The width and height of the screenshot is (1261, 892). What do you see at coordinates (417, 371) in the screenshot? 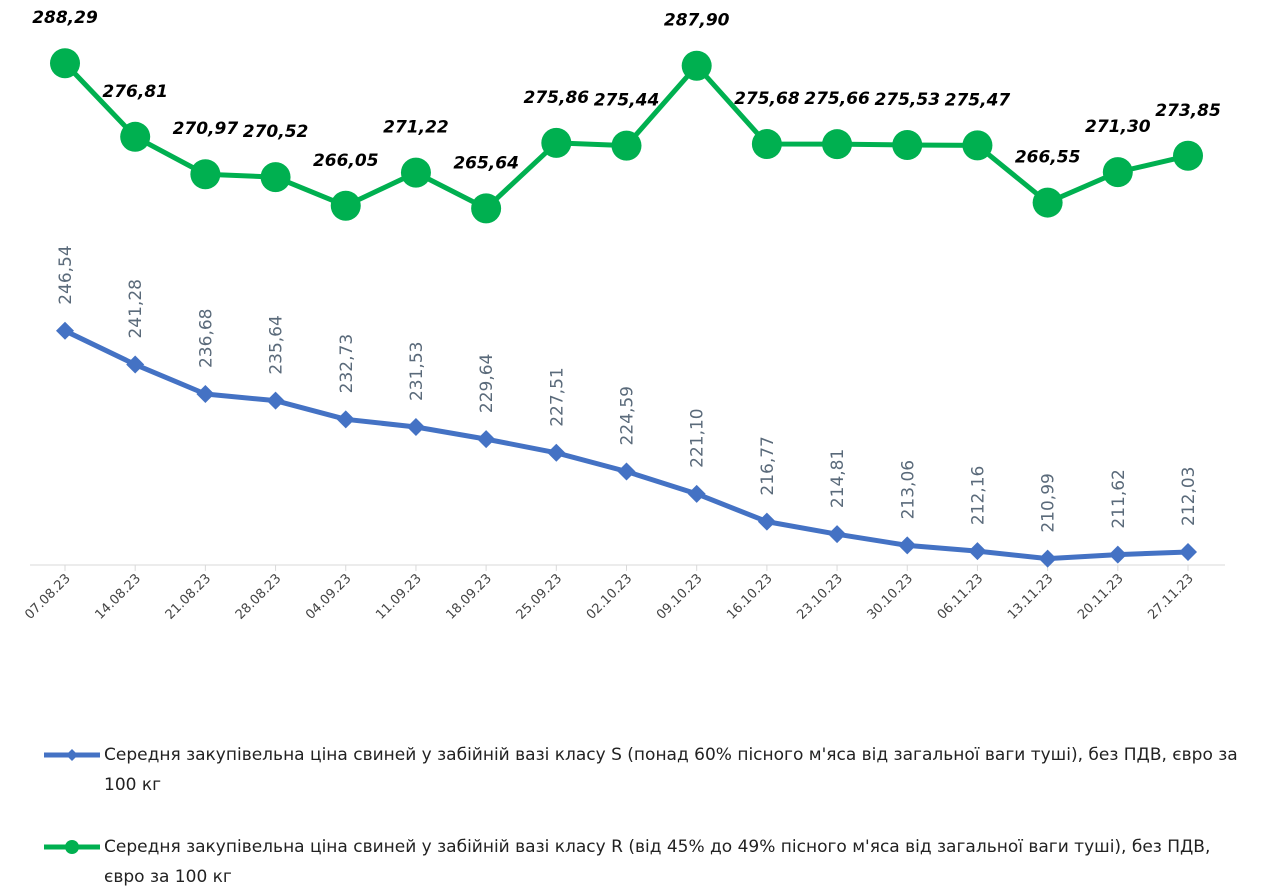
I see `data-label: 231,53` at bounding box center [417, 371].